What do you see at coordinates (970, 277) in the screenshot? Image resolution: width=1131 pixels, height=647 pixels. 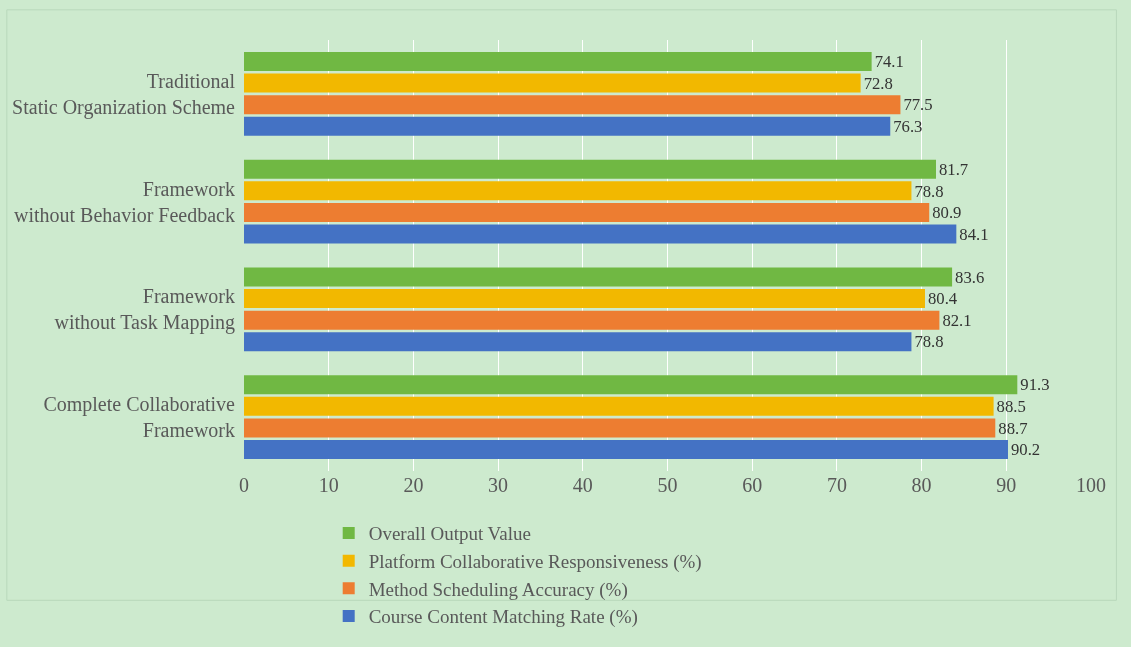 I see `data-label: 83.6` at bounding box center [970, 277].